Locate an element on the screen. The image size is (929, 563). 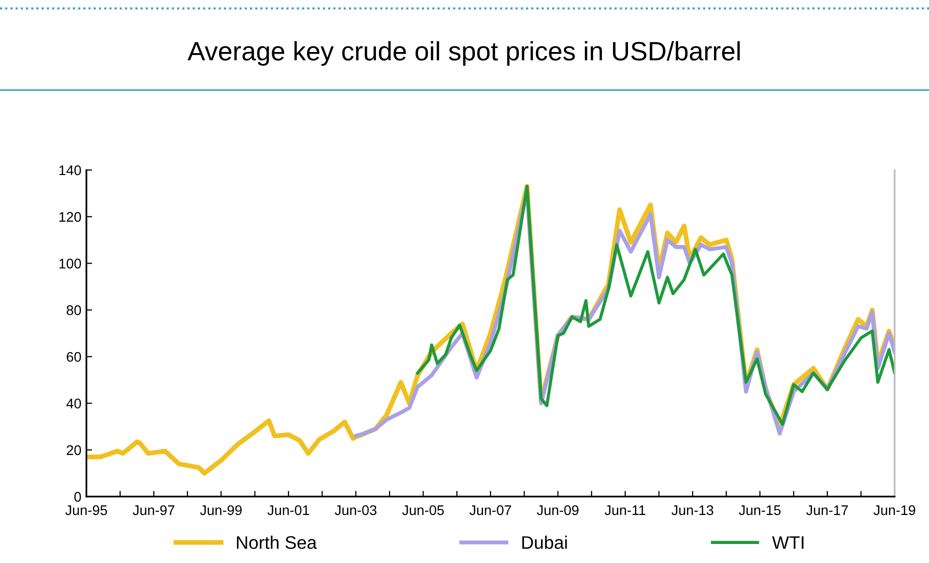
y-tick-label: 40 is located at coordinates (73, 403).